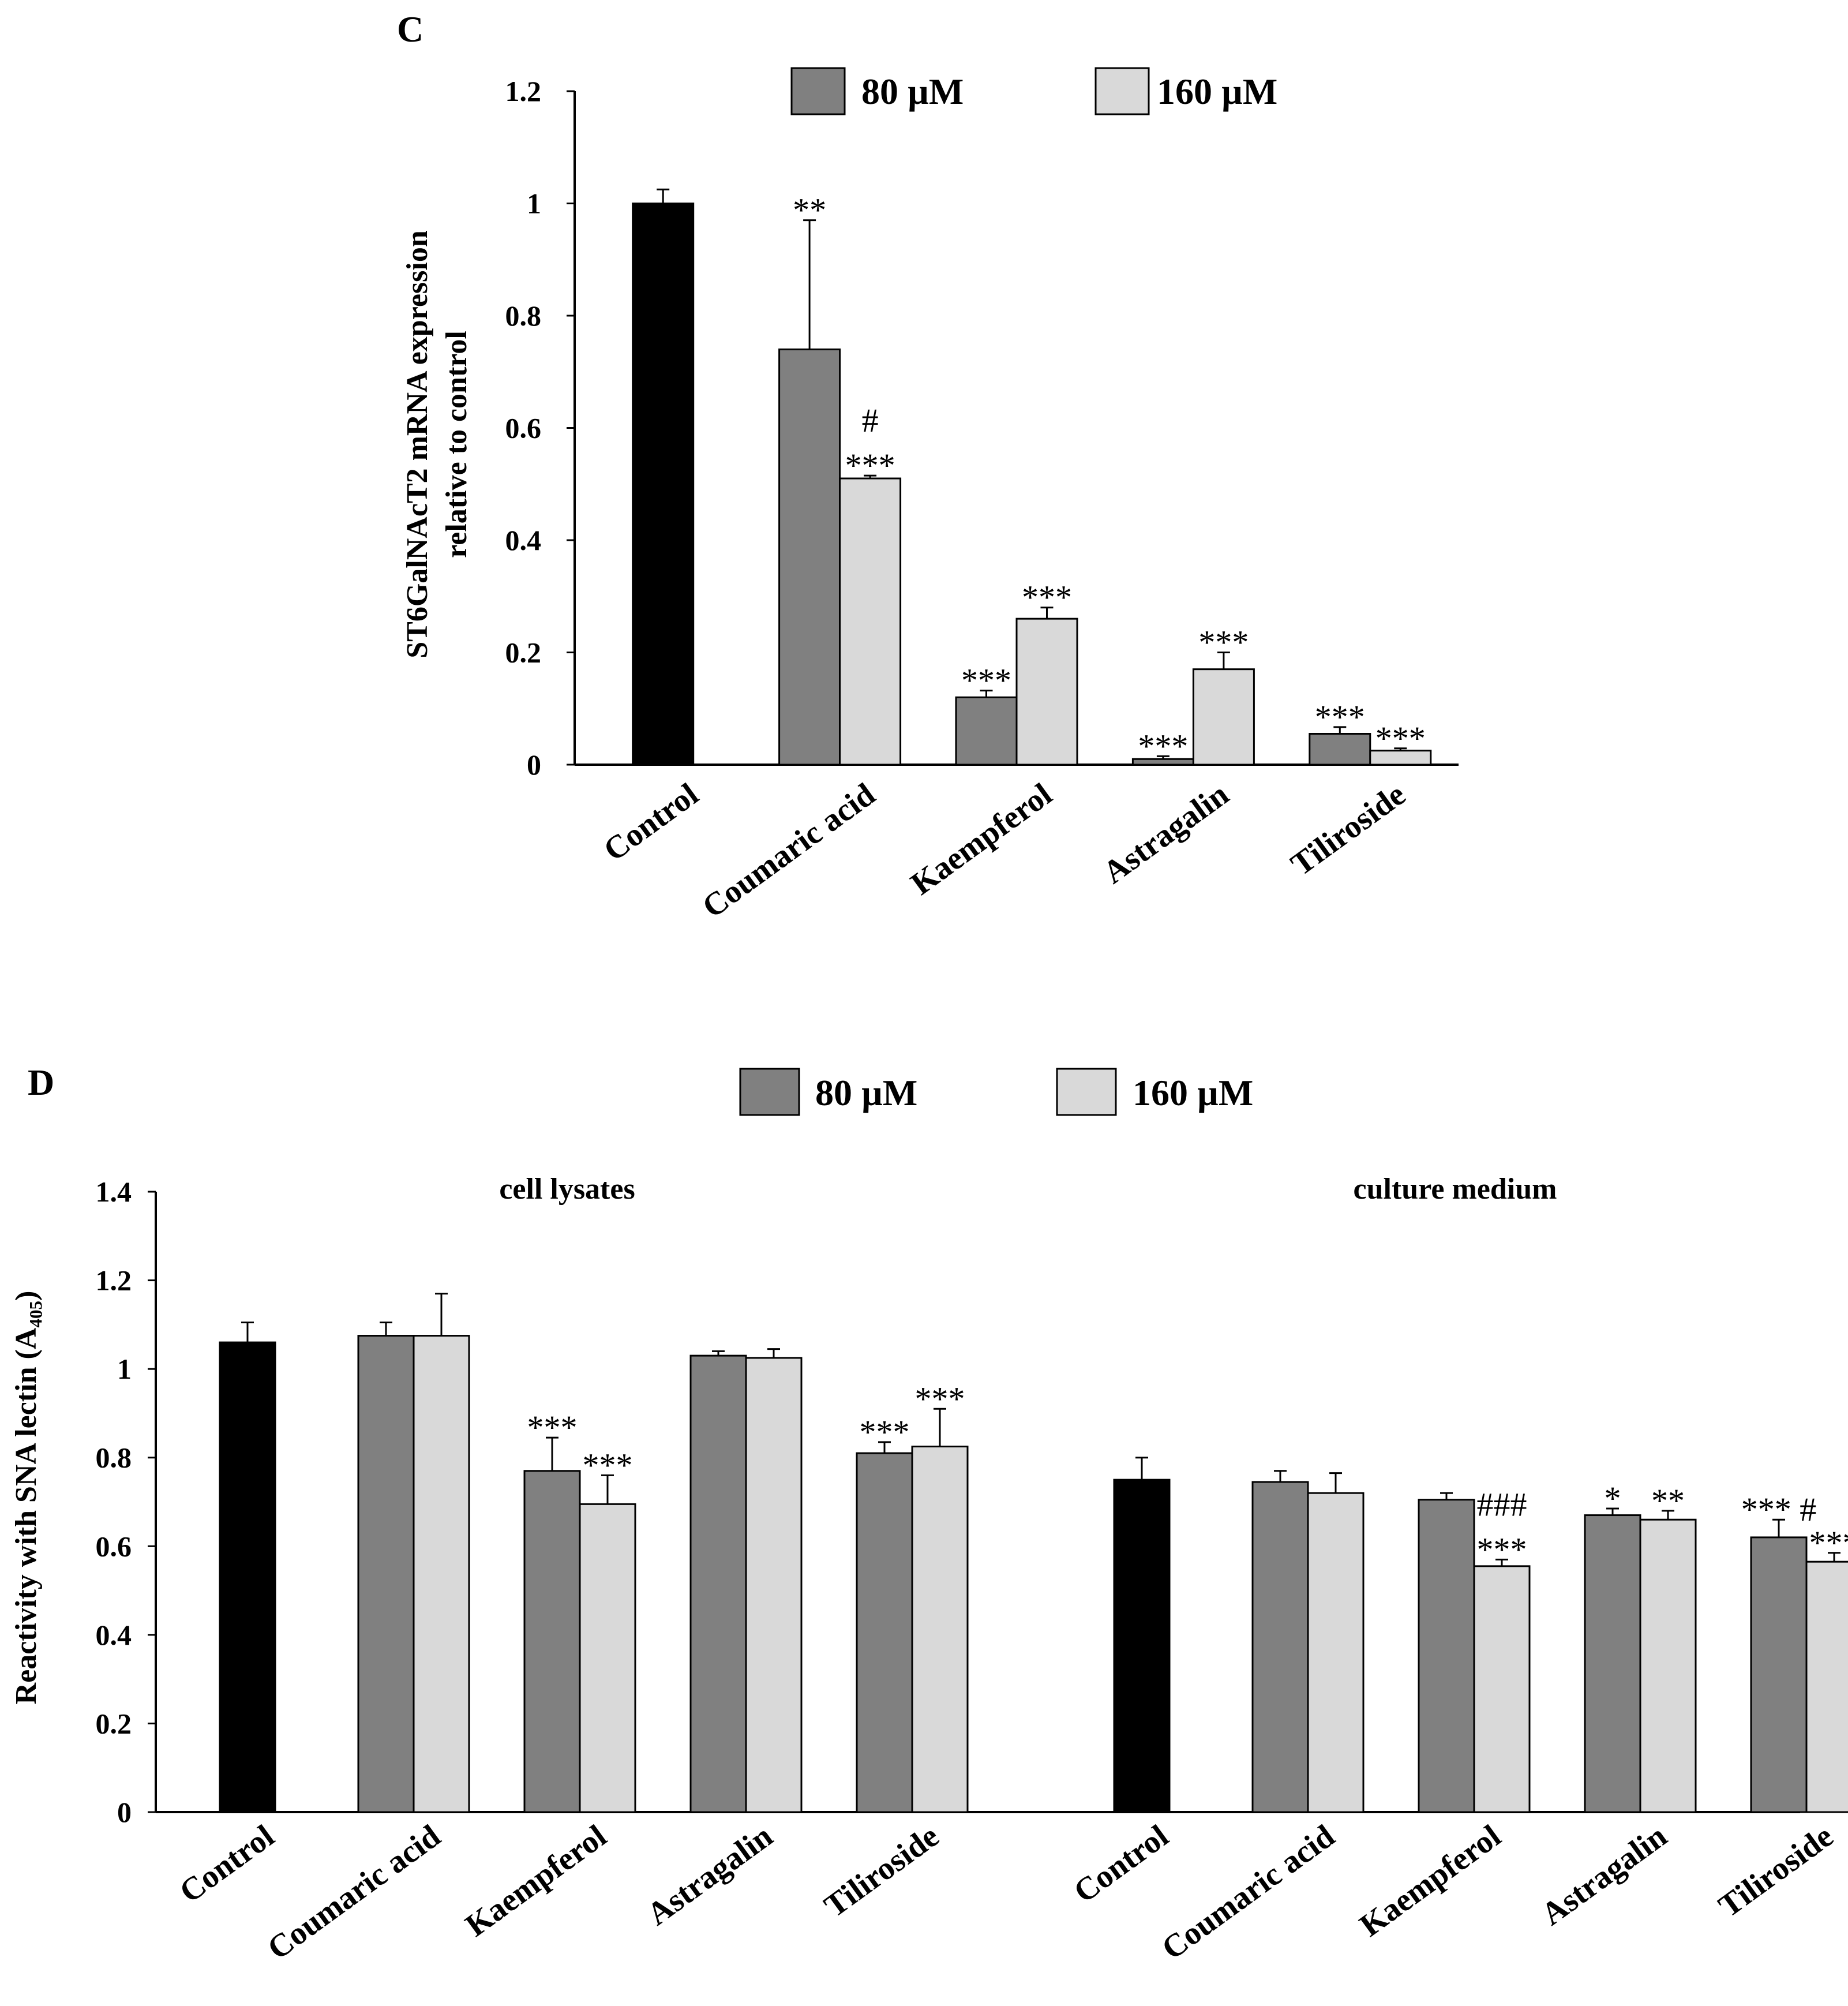  What do you see at coordinates (1193, 1092) in the screenshot?
I see `panel-d-legend-160-label: 160 µM` at bounding box center [1193, 1092].